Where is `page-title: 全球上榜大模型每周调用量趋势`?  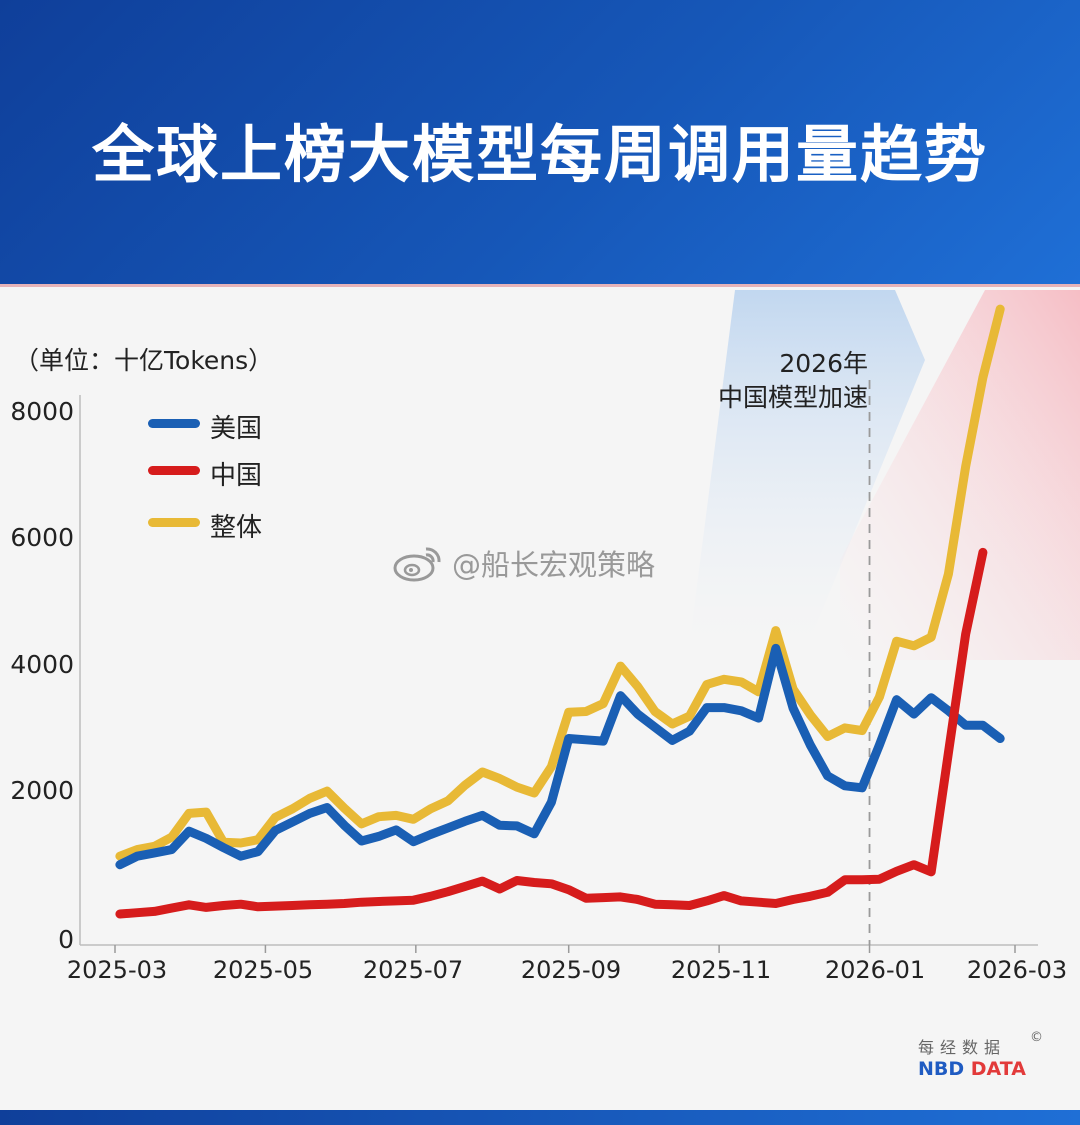
page-title: 全球上榜大模型每周调用量趋势 is located at coordinates (539, 154).